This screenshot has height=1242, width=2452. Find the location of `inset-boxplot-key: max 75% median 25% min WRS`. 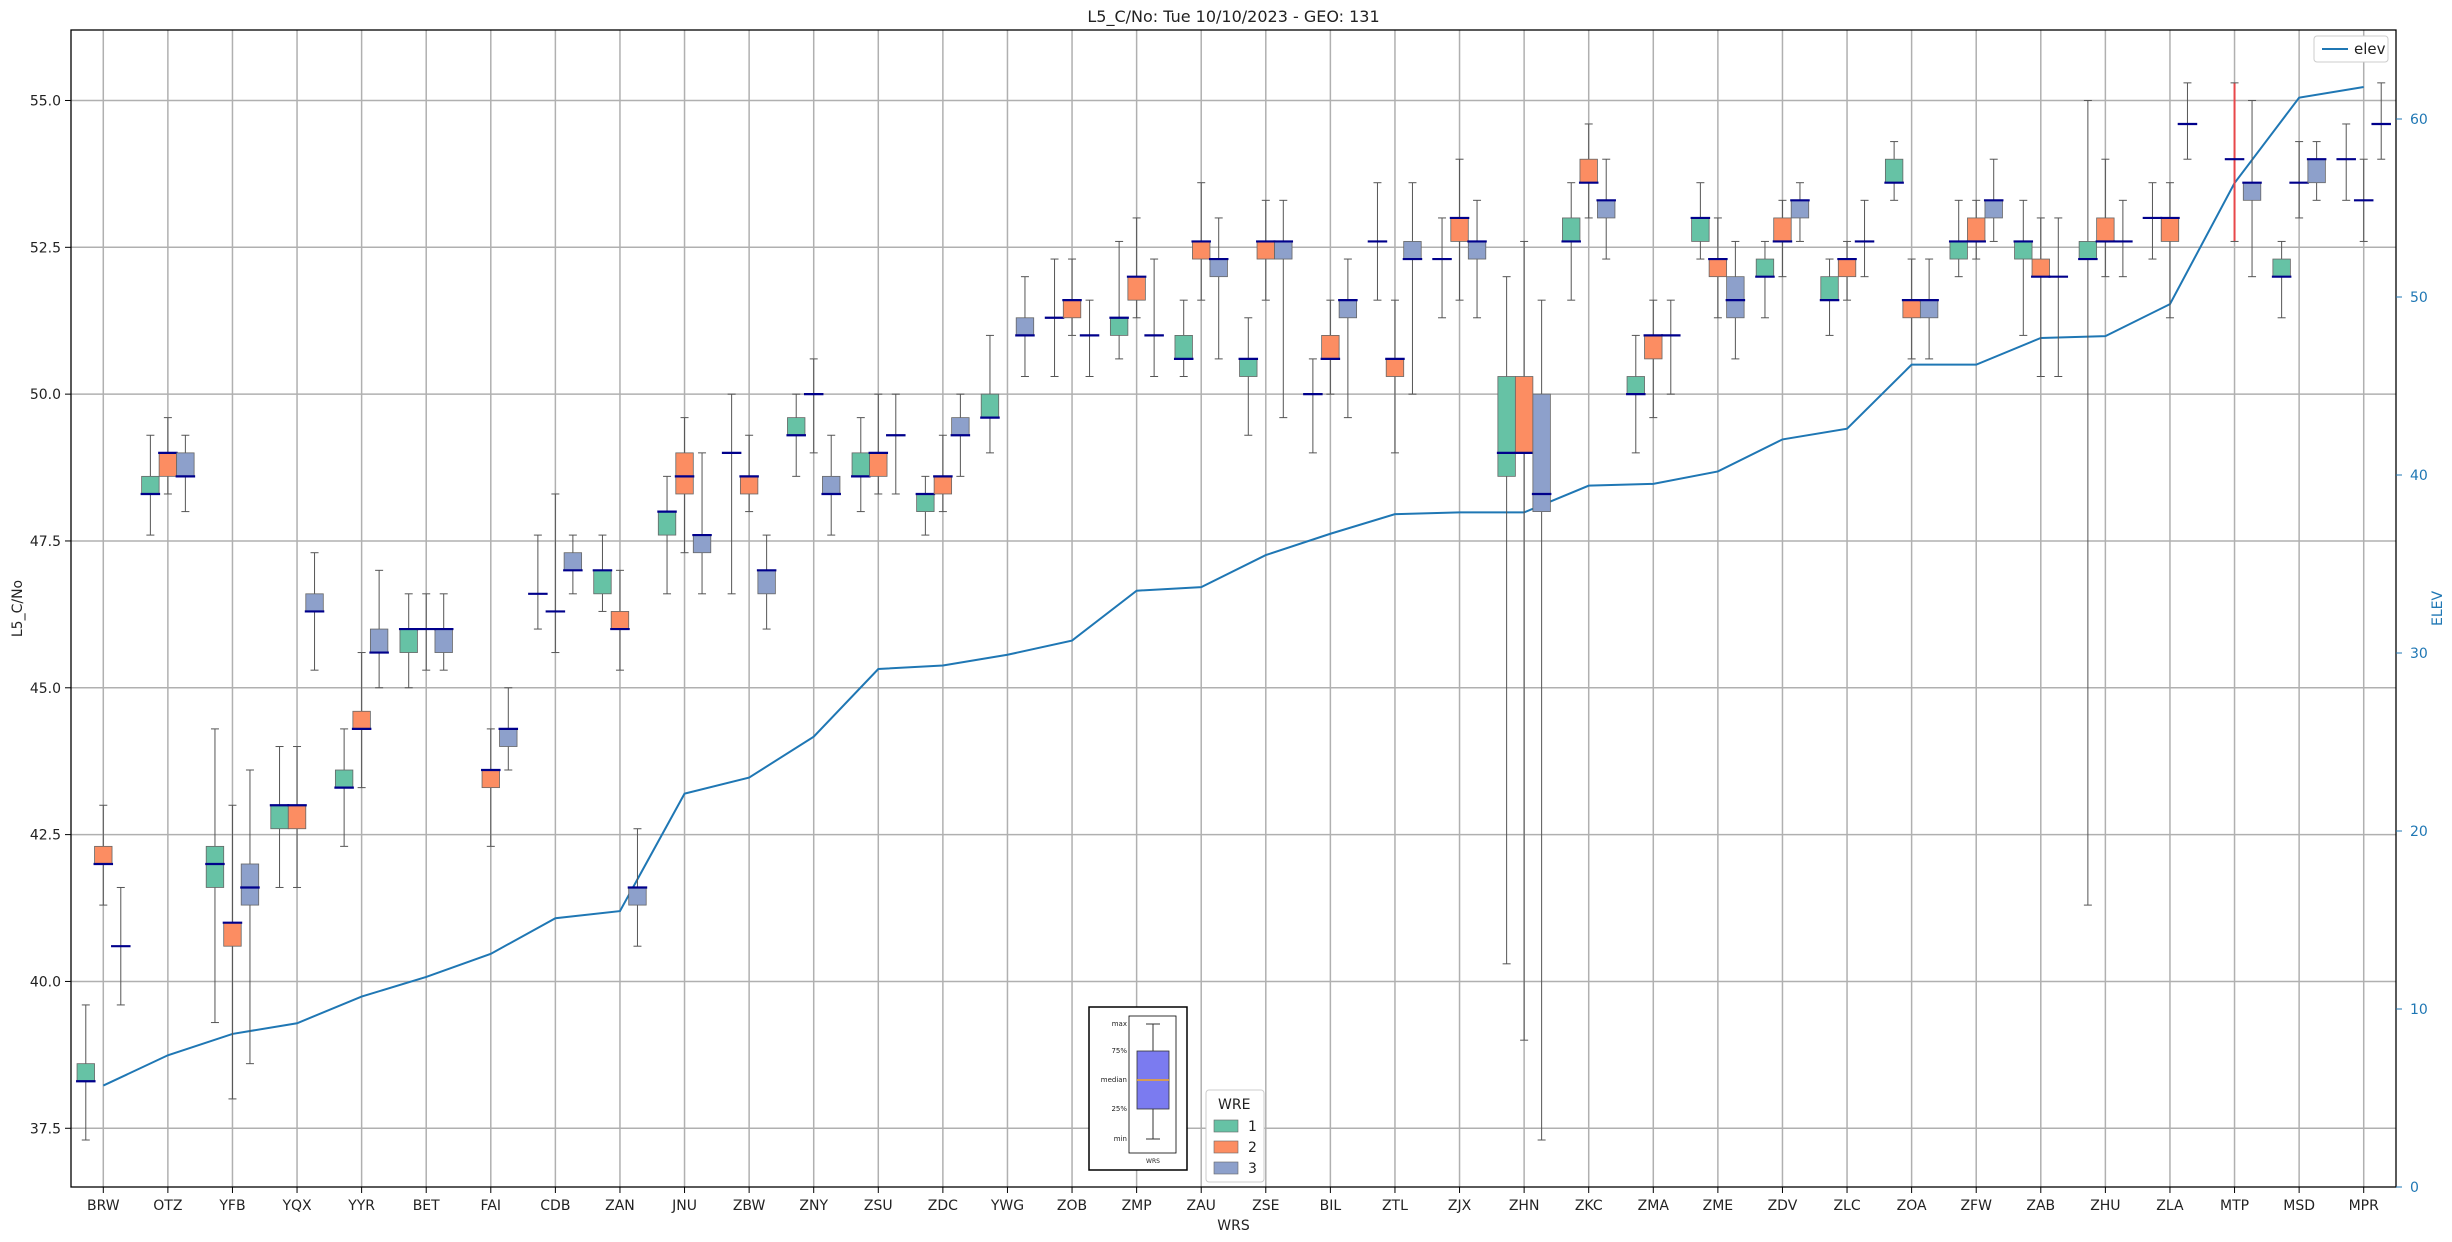

inset-boxplot-key: max 75% median 25% min WRS is located at coordinates (1138, 1088).